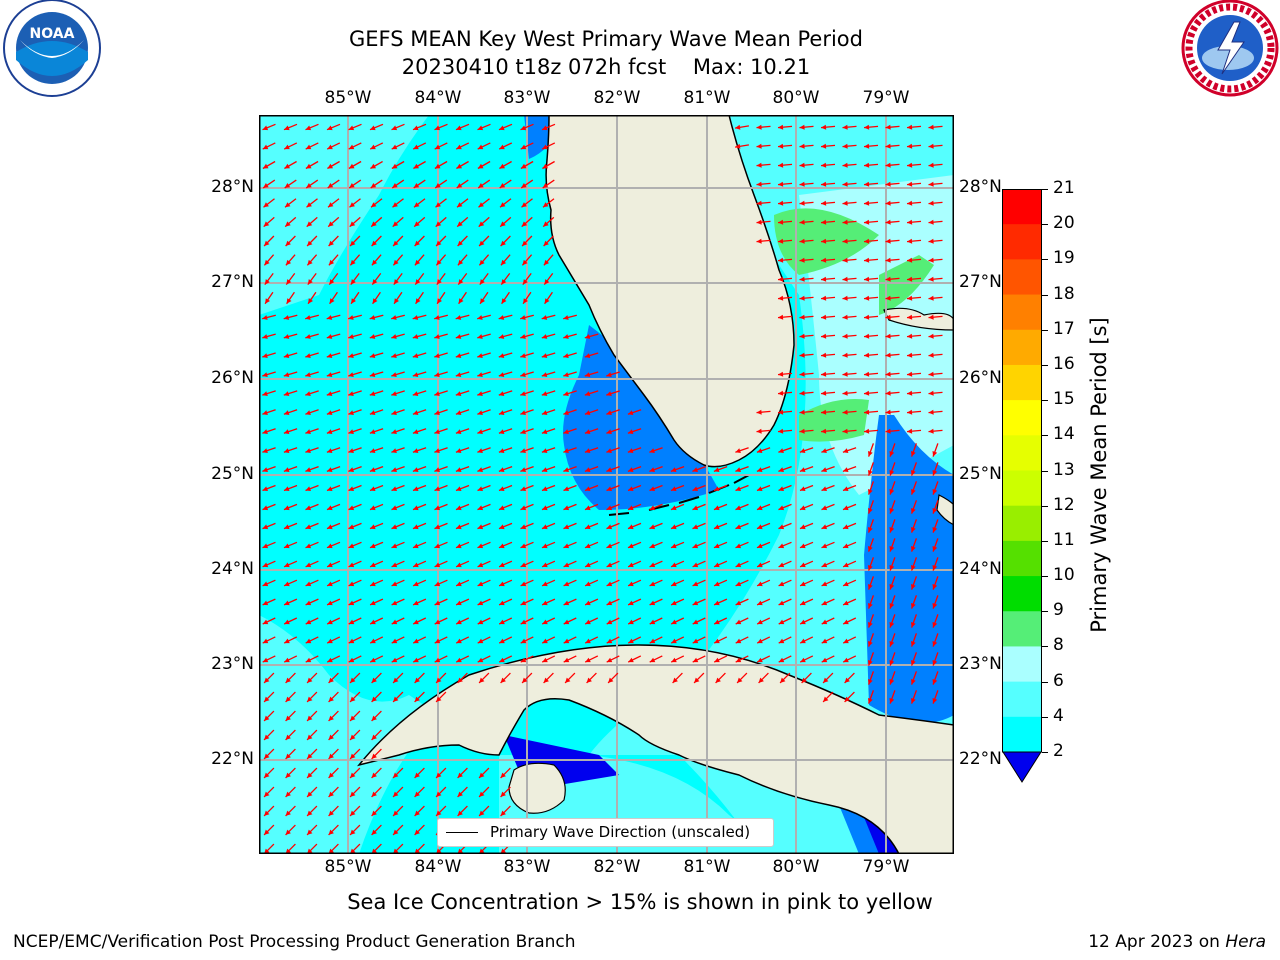 This screenshot has width=1280, height=960. I want to click on footer-machine: Hera, so click(1245, 942).